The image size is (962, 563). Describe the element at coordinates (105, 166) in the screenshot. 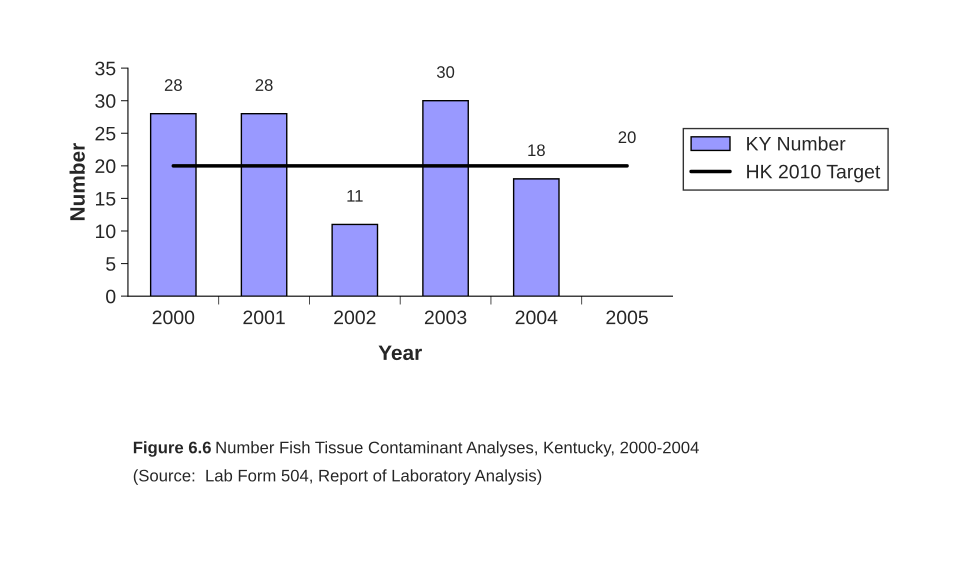

I see `y-tick-label: 20` at that location.